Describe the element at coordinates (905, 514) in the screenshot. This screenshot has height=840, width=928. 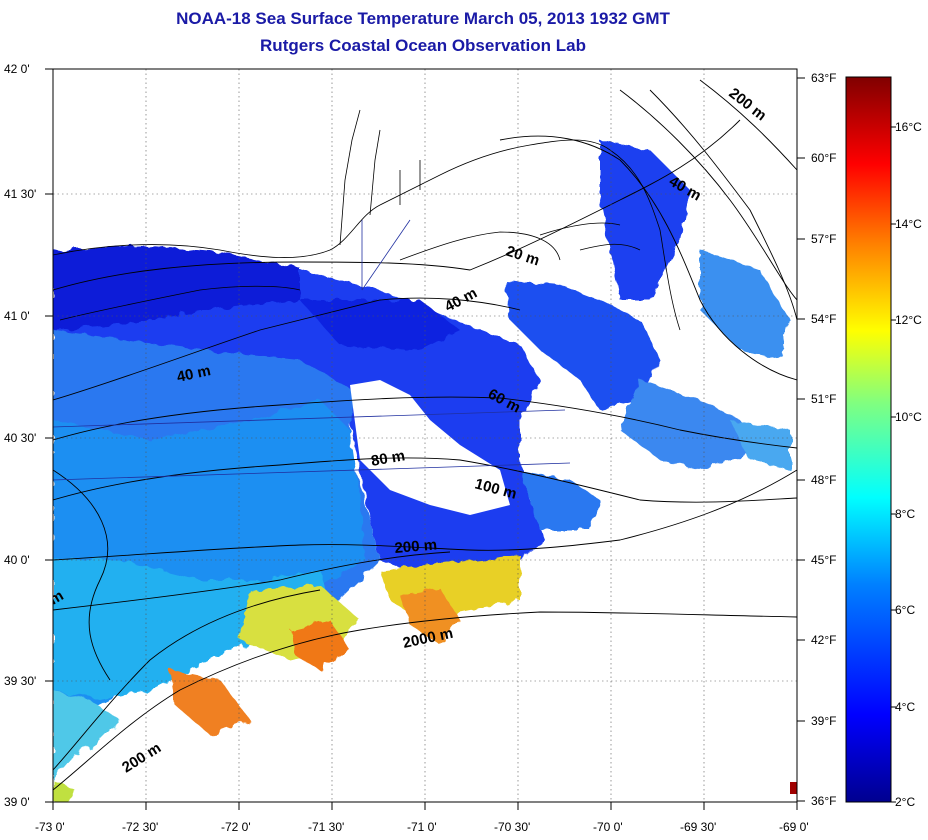
I see `celsius-label: 8°C` at that location.